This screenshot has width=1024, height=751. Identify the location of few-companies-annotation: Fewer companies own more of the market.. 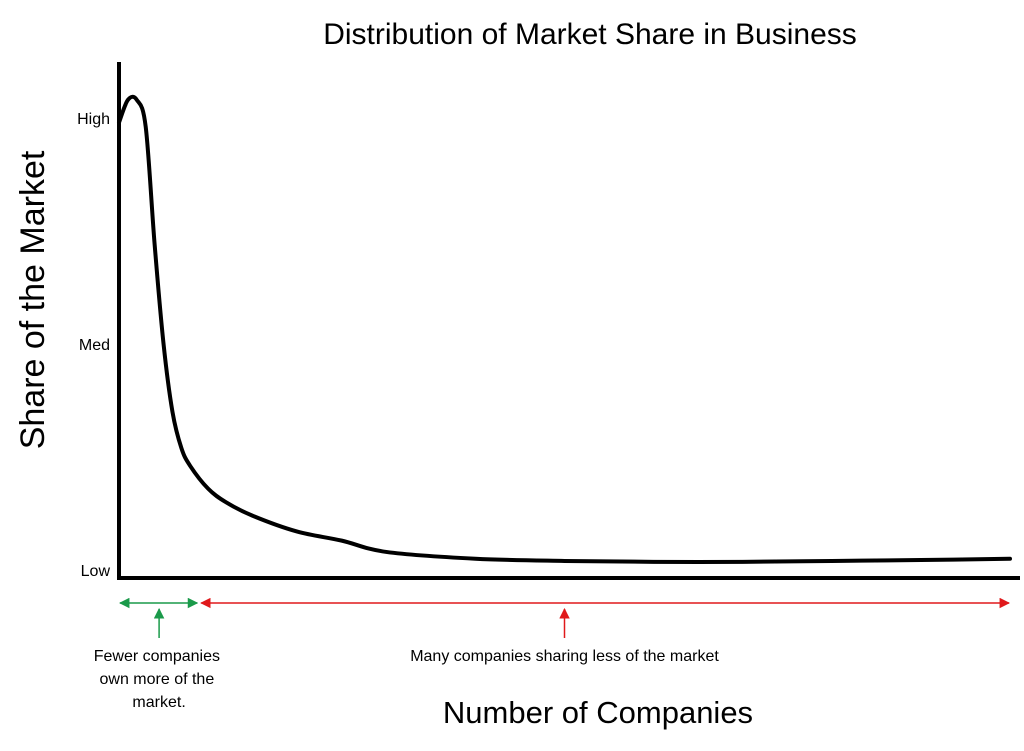
(159, 679).